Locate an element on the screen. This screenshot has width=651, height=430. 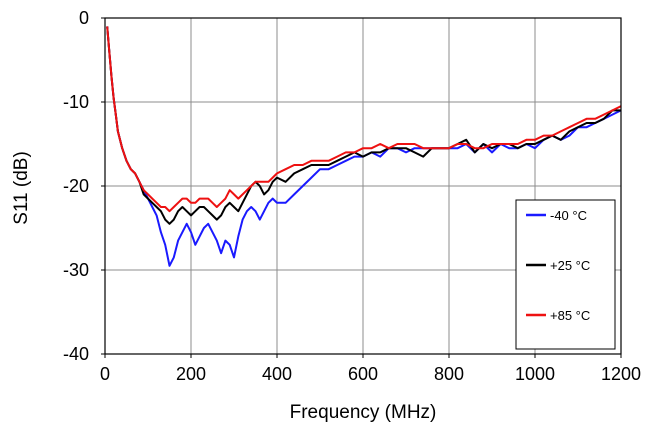
x-tick-label: 200 is located at coordinates (191, 374).